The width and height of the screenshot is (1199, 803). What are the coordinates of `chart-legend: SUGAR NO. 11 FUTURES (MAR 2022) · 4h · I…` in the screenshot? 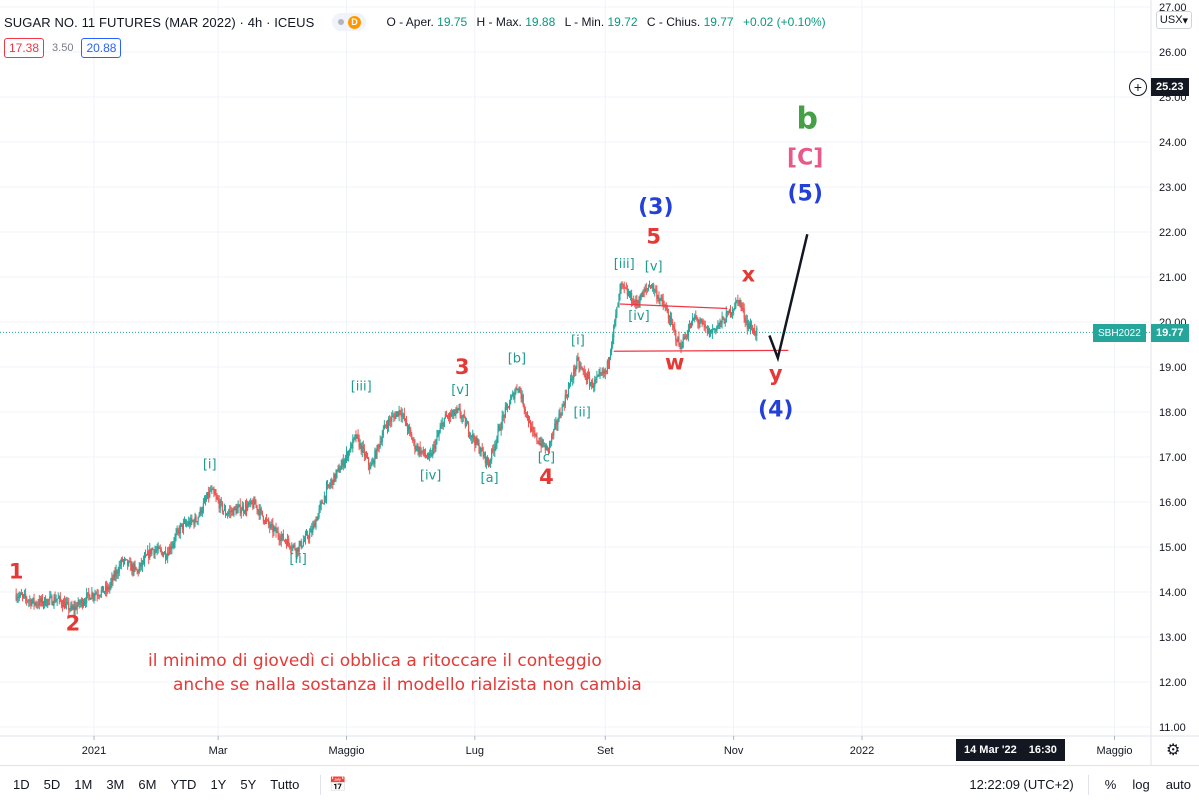 It's located at (415, 22).